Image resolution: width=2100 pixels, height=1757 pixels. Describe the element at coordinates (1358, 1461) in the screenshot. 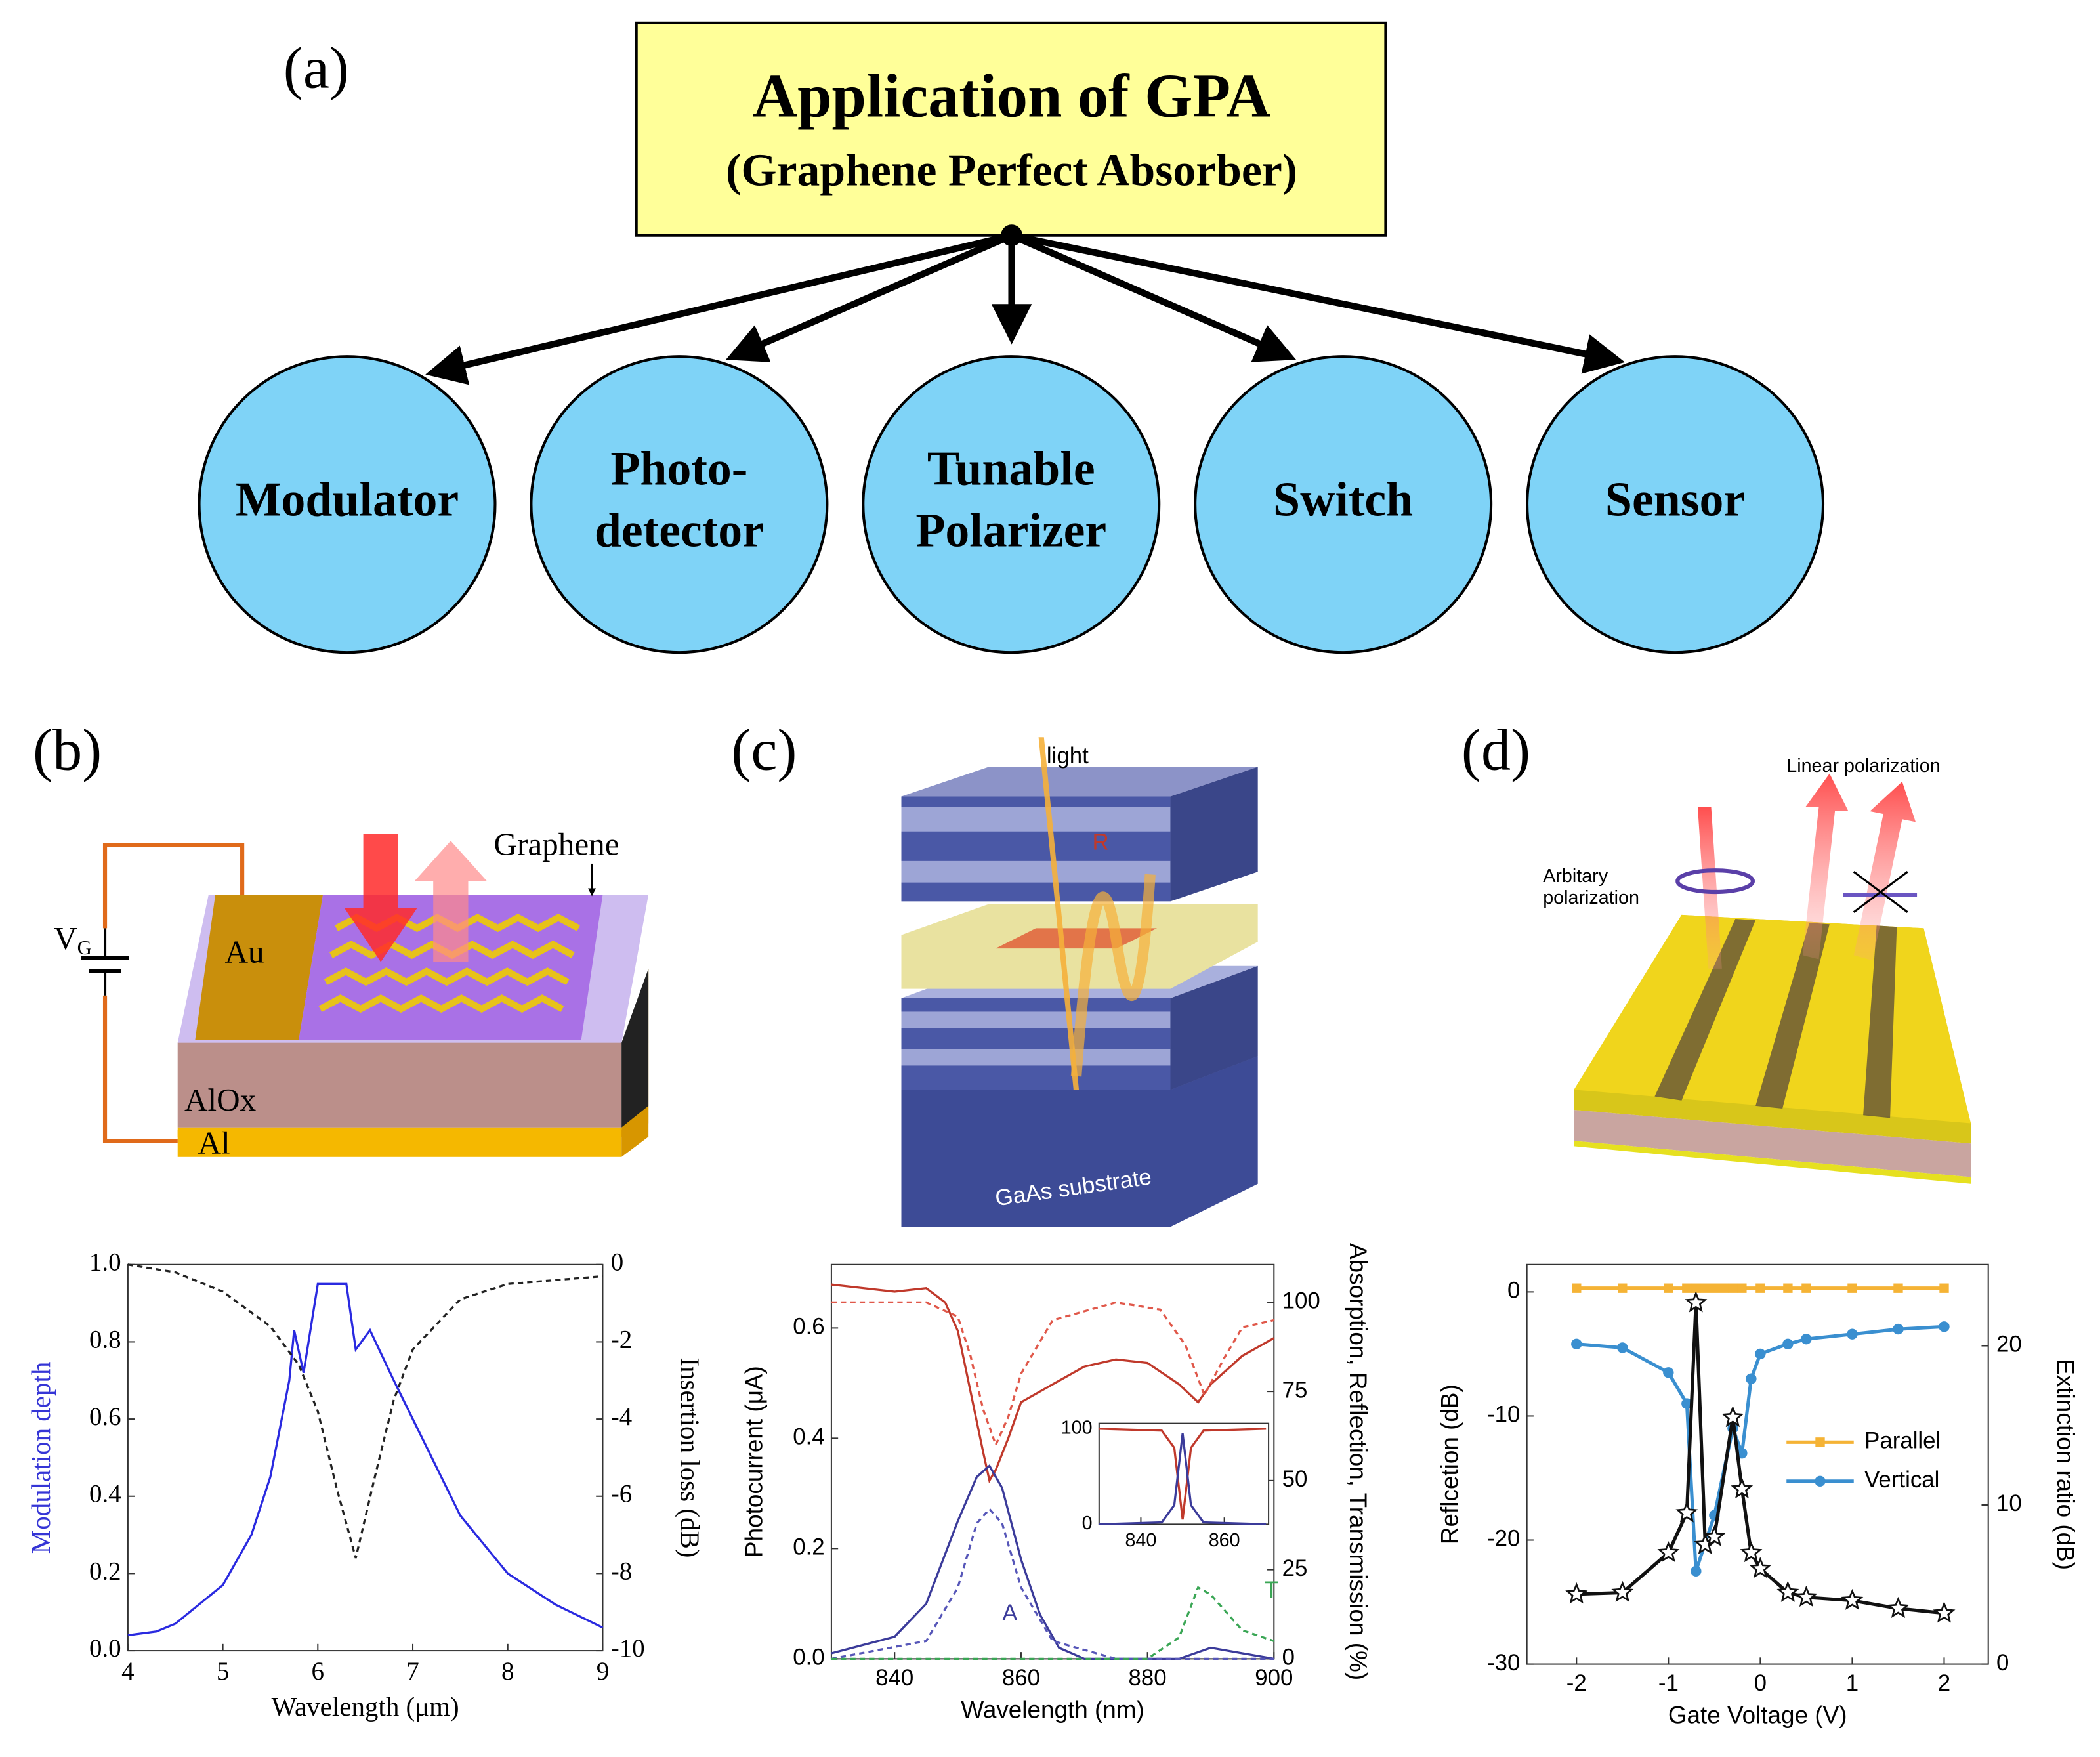

I see `y2-axis-label: Absorption, Reflection, Transmission (%)` at that location.